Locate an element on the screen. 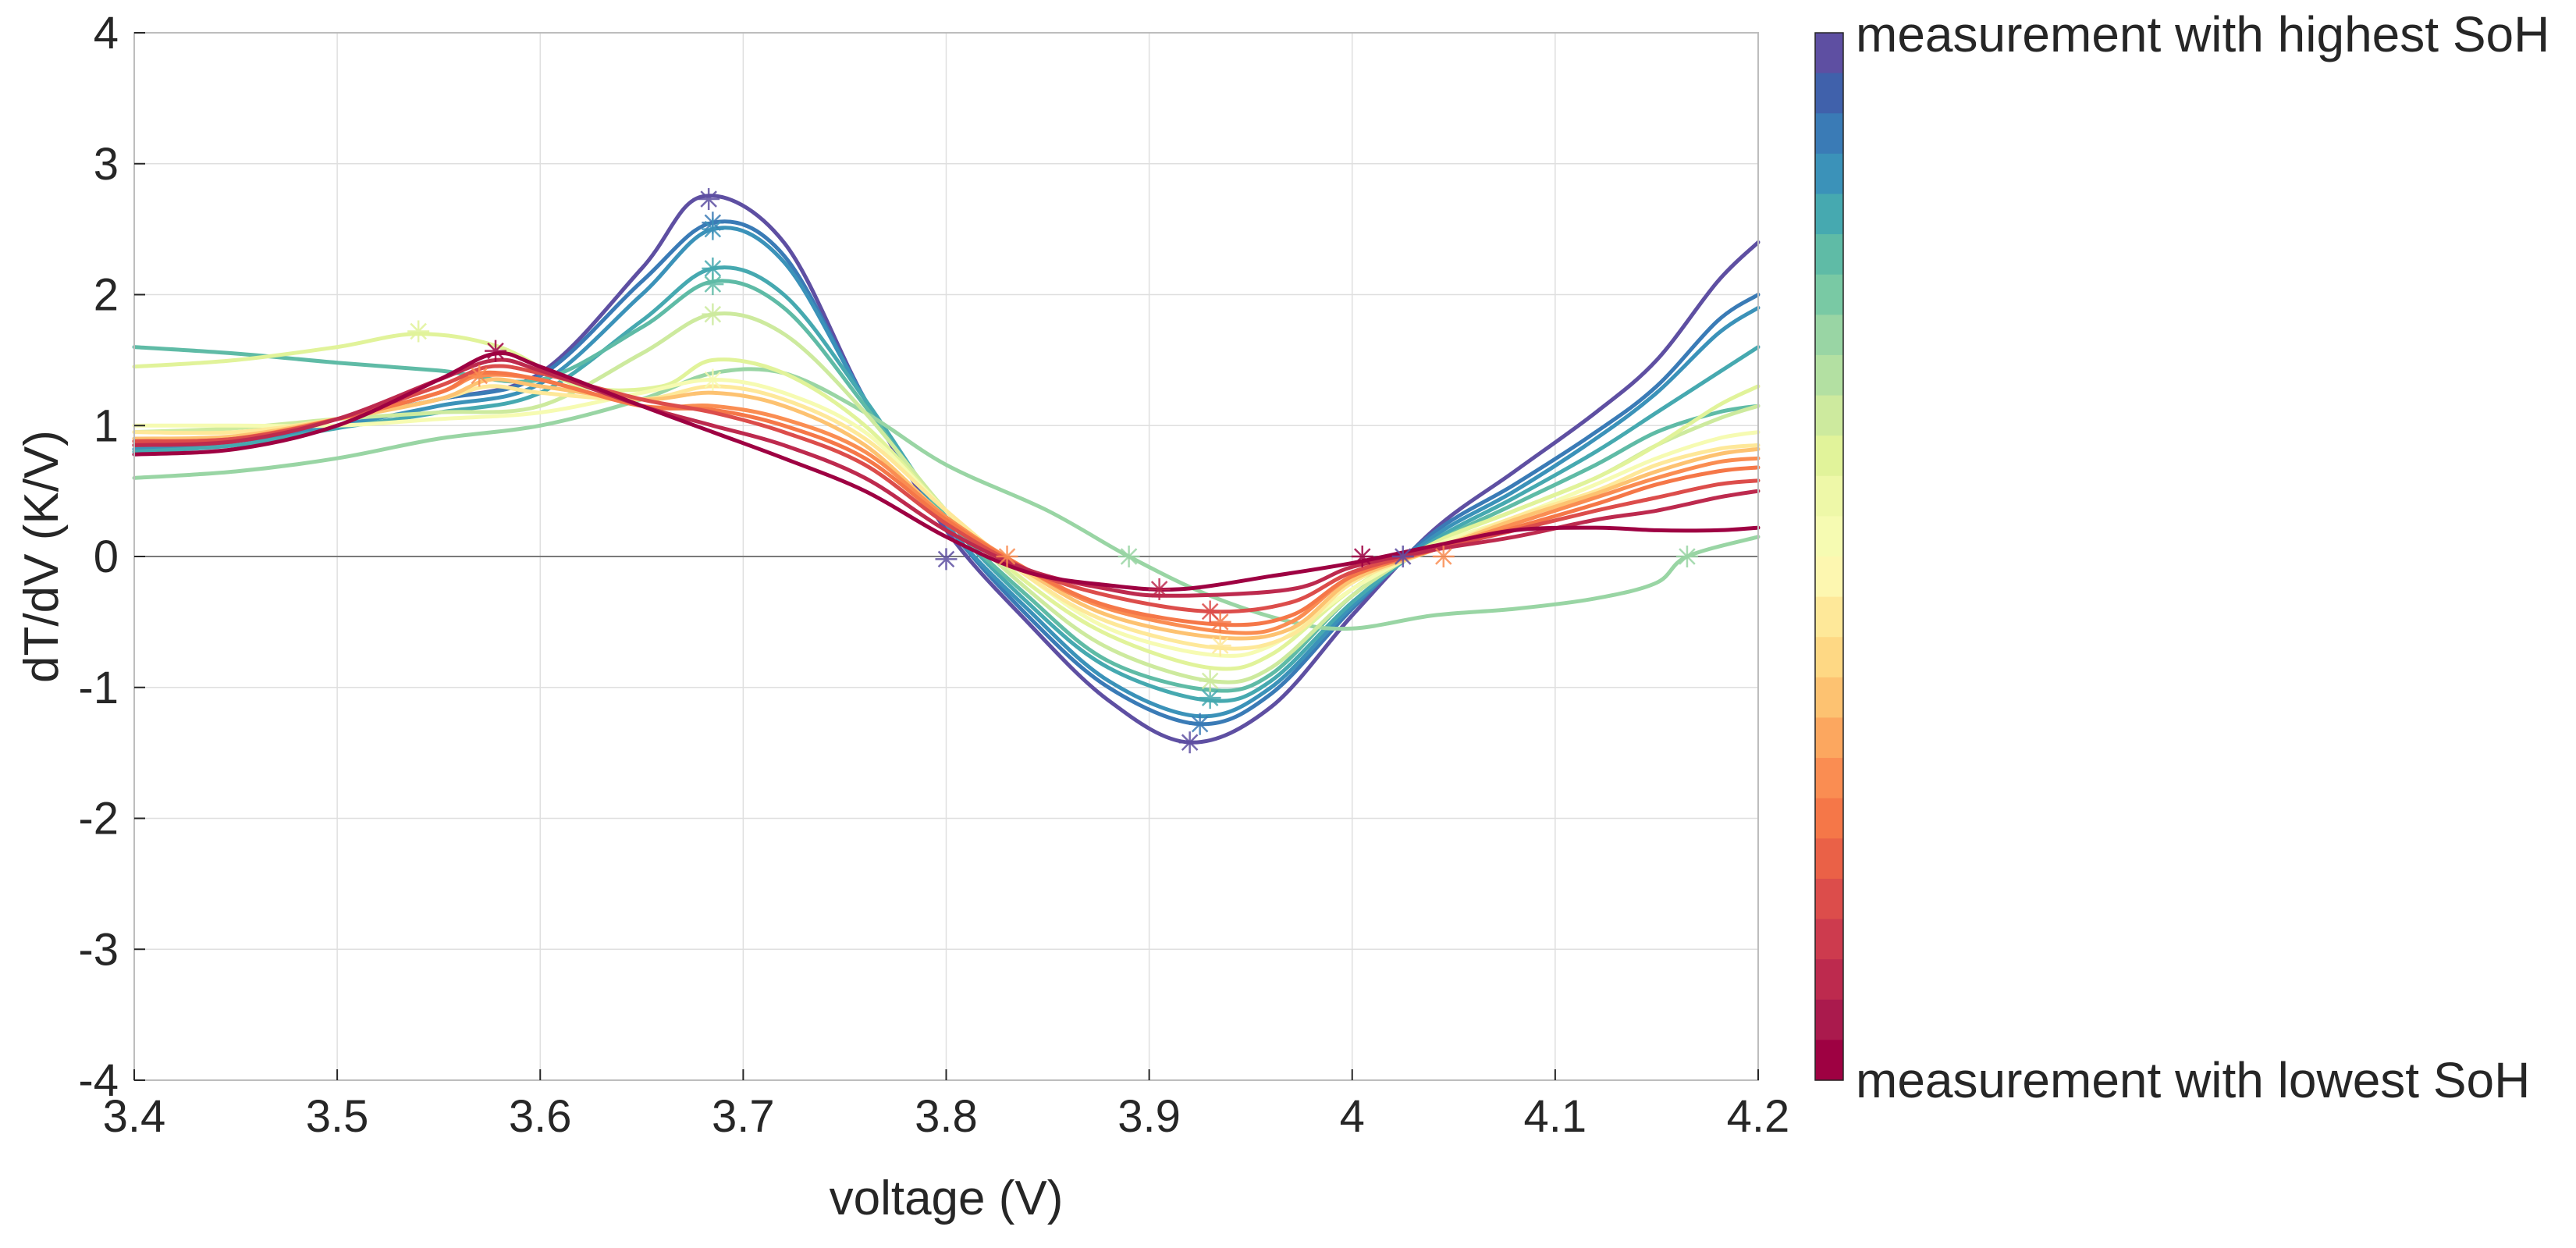  x-tick-label: 4 is located at coordinates (1353, 1116).